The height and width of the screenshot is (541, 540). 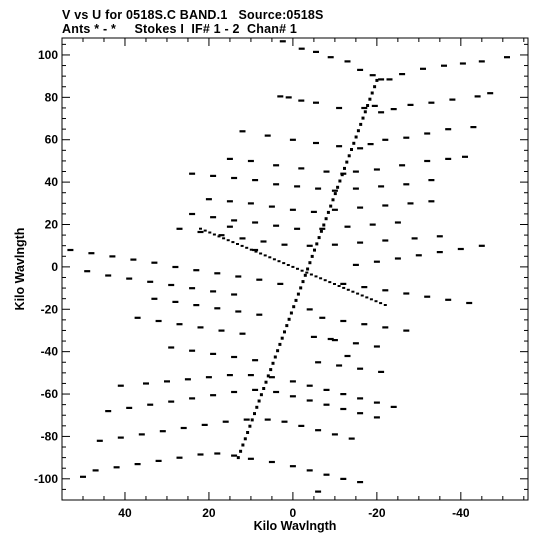 What do you see at coordinates (52, 140) in the screenshot?
I see `y-tick-label: 60` at bounding box center [52, 140].